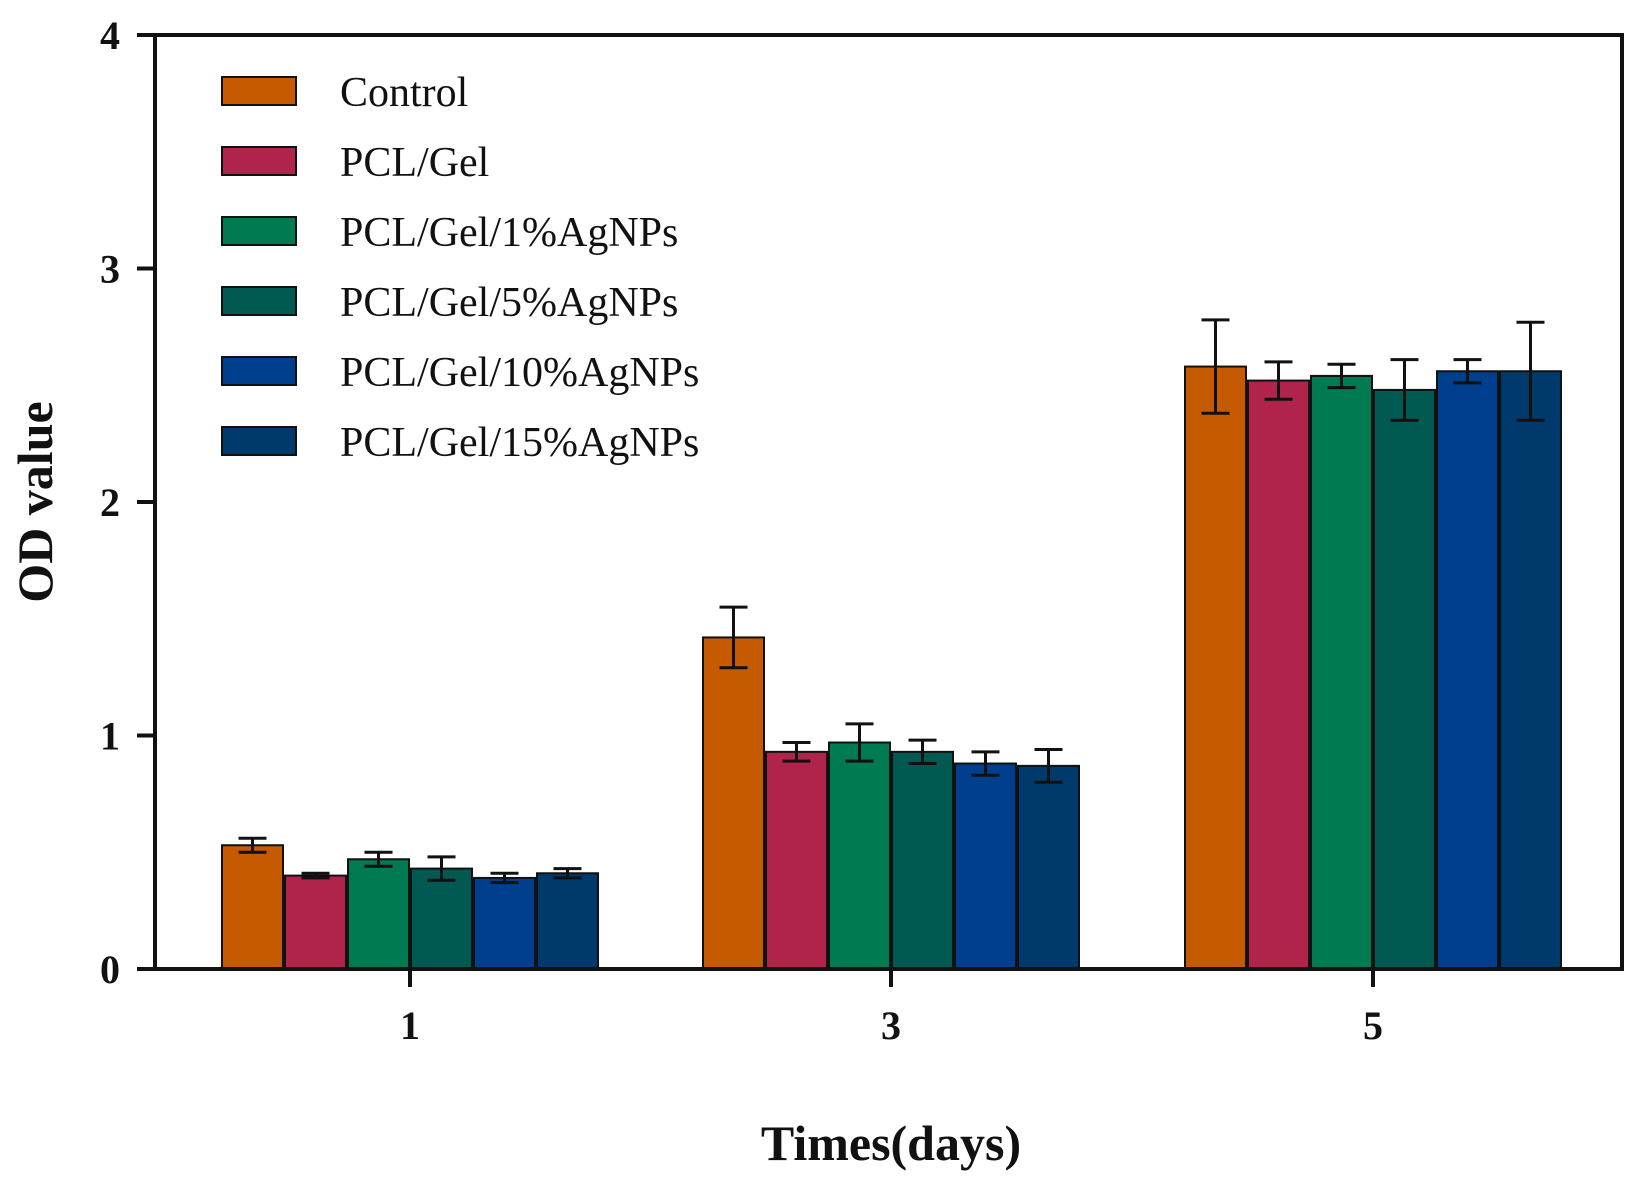 The image size is (1646, 1186). What do you see at coordinates (110, 269) in the screenshot?
I see `y-tick-label: 3` at bounding box center [110, 269].